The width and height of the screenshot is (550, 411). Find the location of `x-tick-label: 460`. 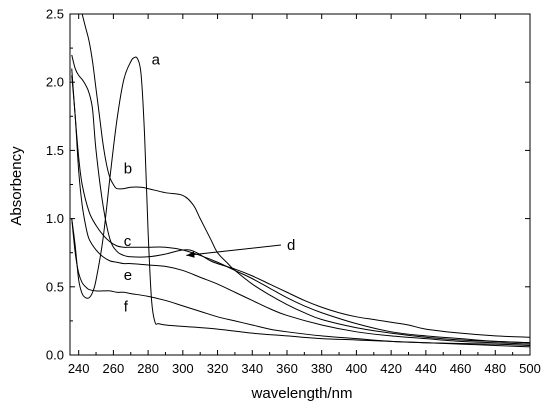

x-tick-label: 460 is located at coordinates (461, 368).